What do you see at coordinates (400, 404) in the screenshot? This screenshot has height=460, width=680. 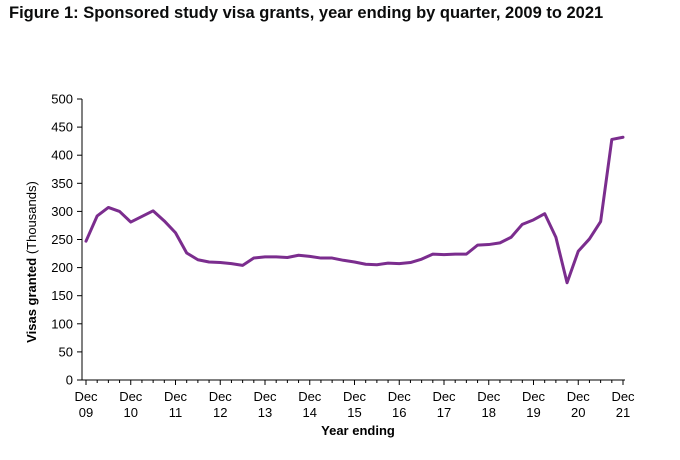 I see `x-tick-label: Dec 16` at bounding box center [400, 404].